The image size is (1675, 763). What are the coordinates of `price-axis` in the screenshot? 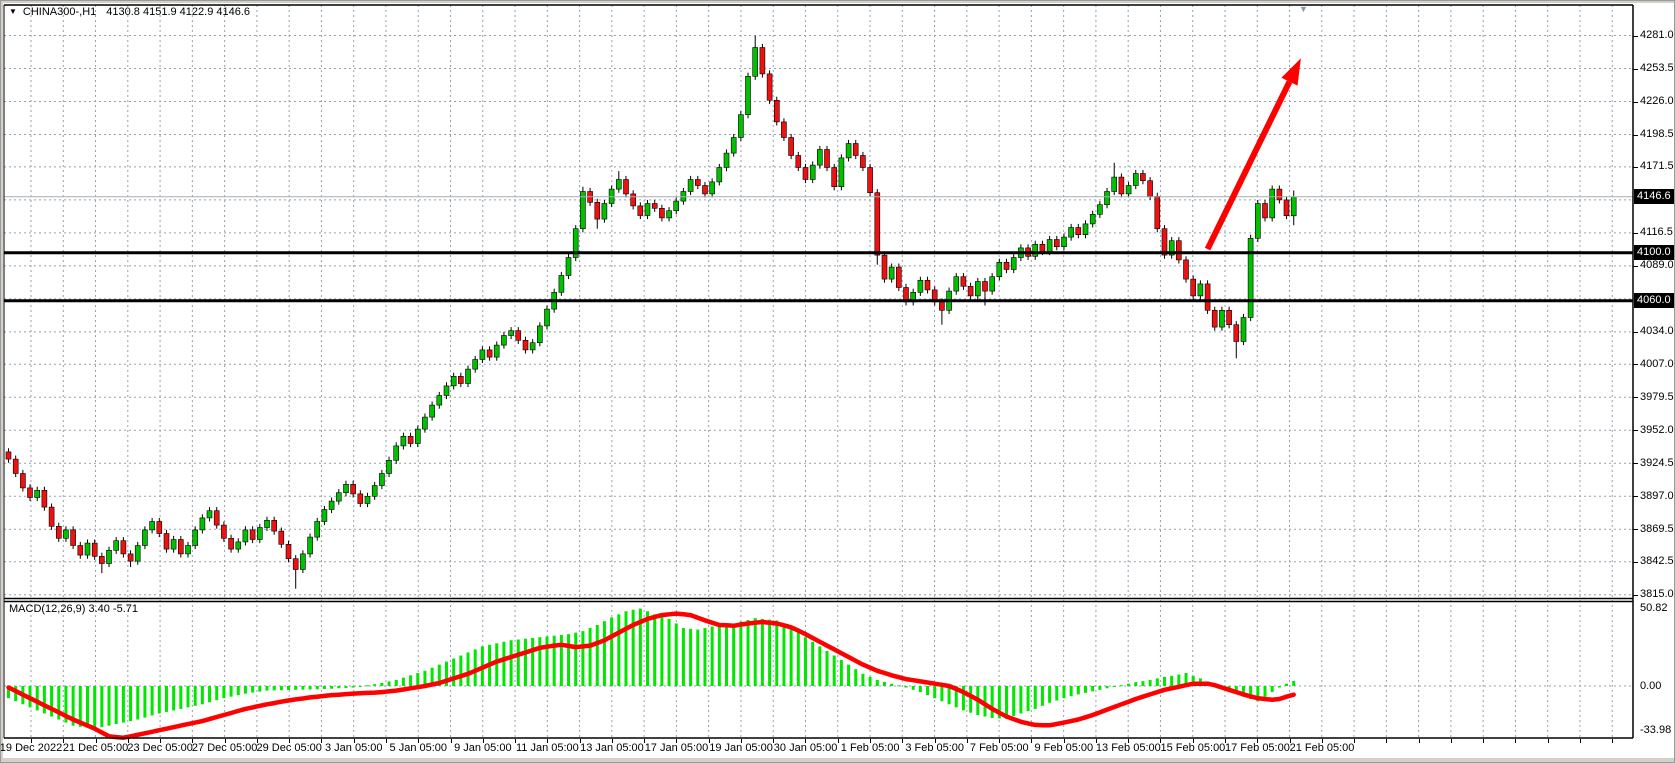 It's located at (1654, 371).